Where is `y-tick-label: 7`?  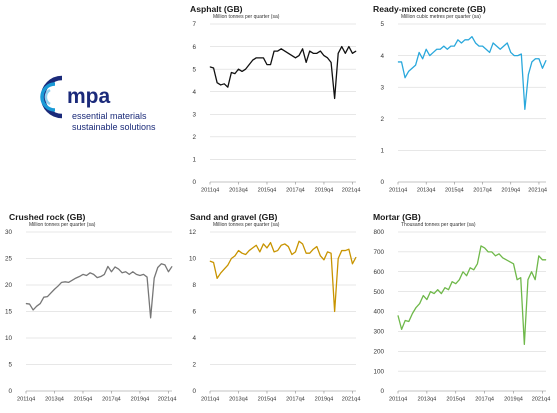 y-tick-label: 7 is located at coordinates (194, 24).